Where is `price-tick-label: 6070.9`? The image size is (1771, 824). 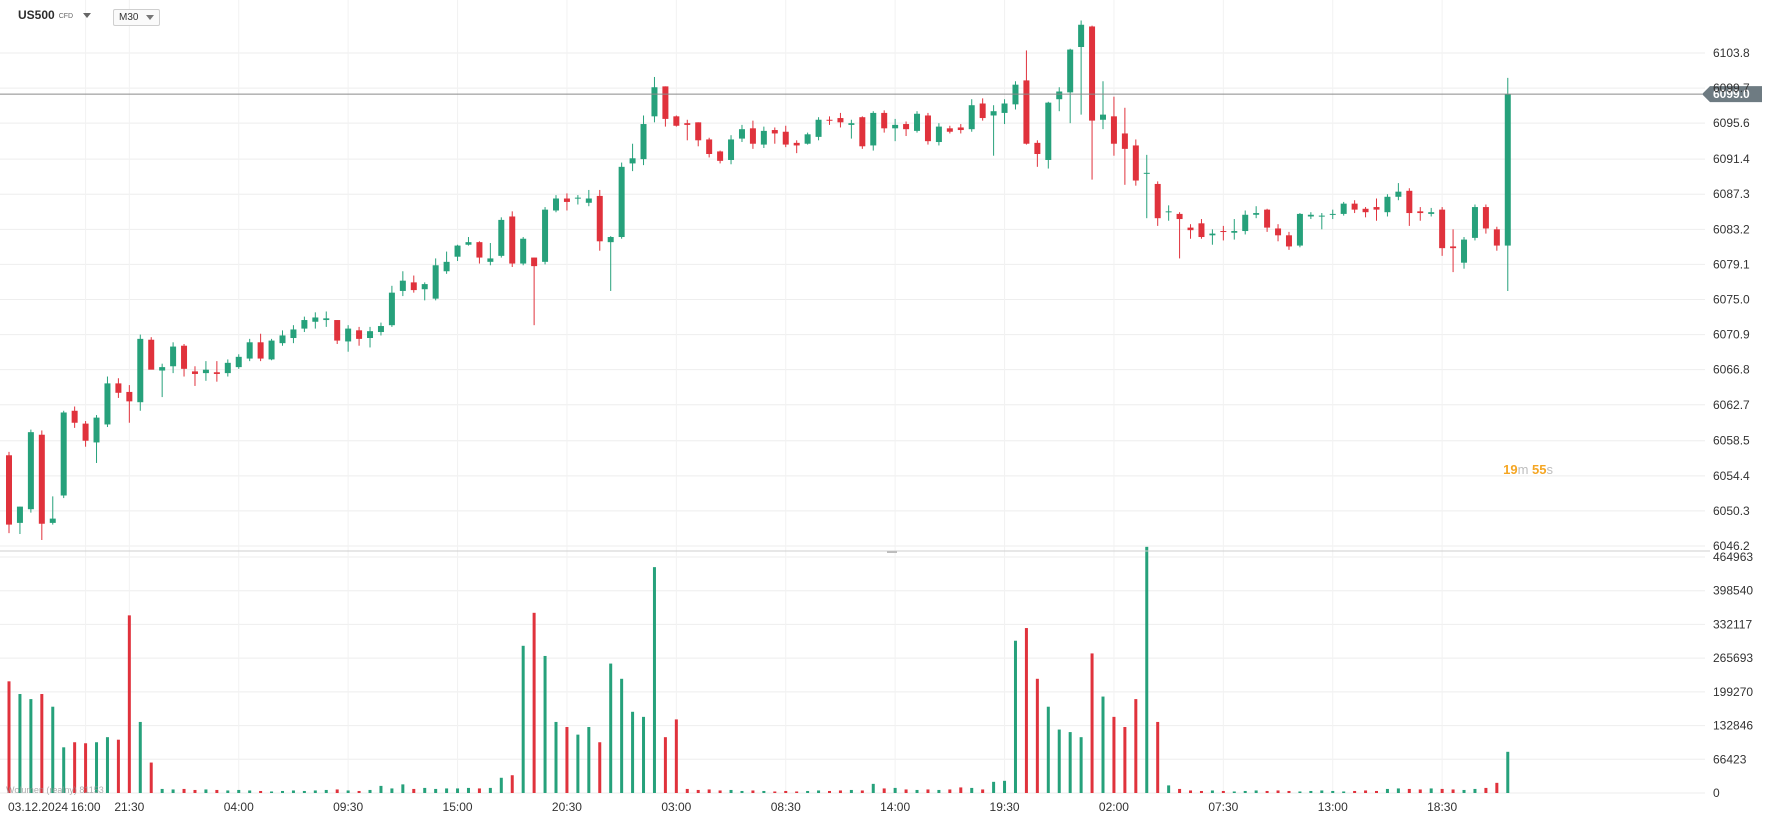 price-tick-label: 6070.9 is located at coordinates (1731, 335).